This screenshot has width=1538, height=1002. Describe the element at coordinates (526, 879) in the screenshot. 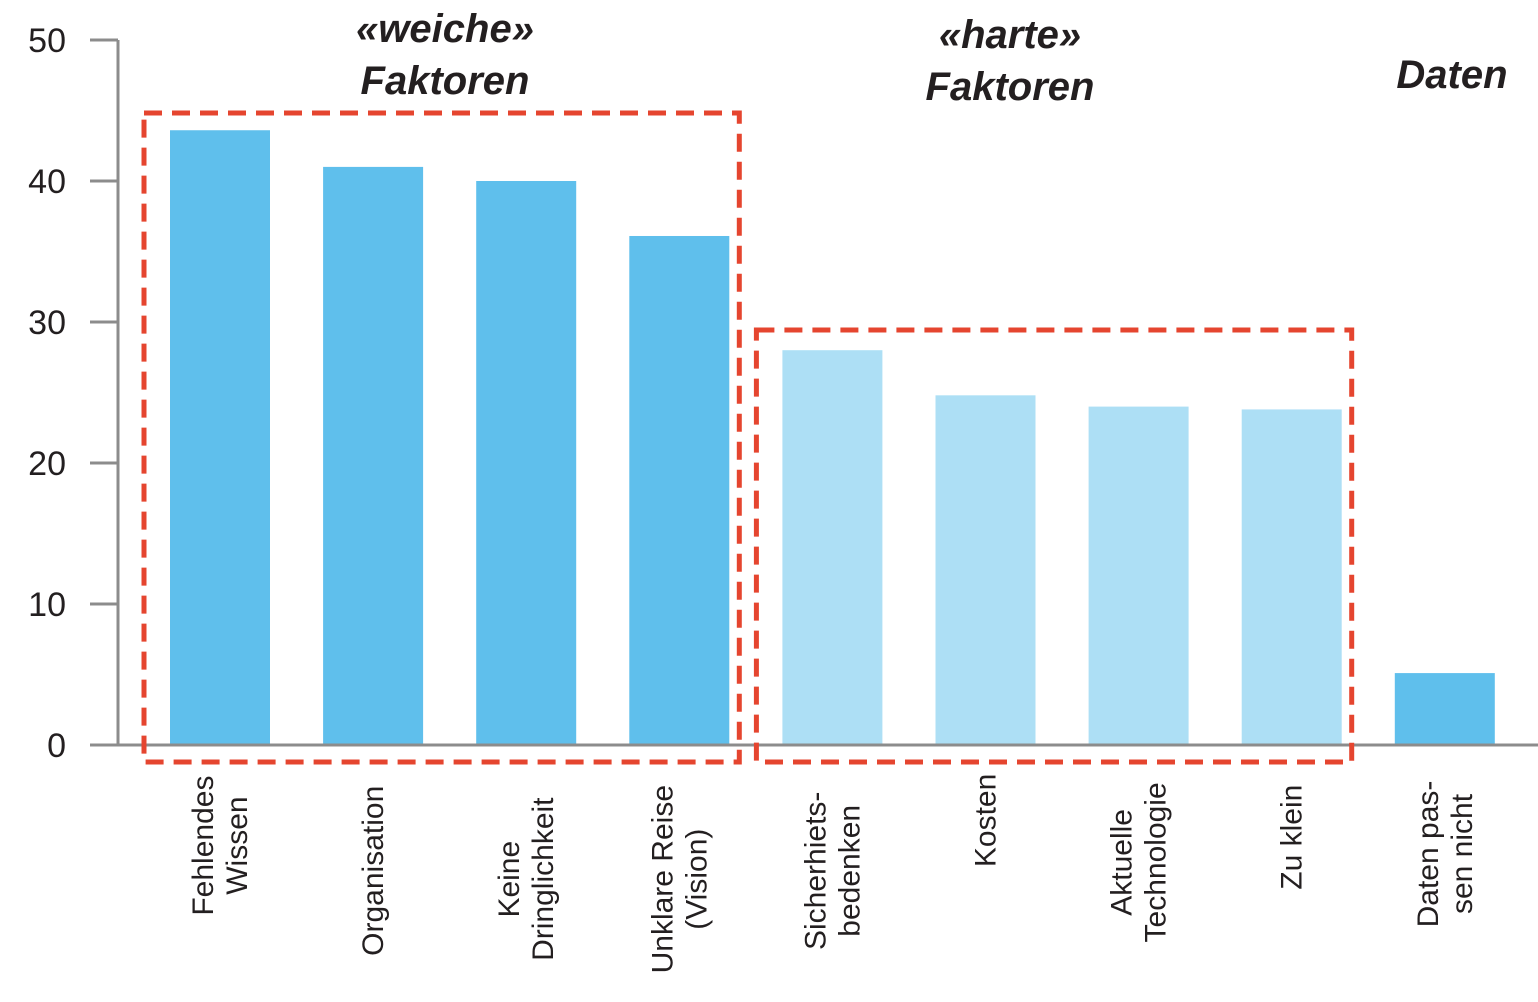

I see `category-label: KeineDringlichkeit` at that location.